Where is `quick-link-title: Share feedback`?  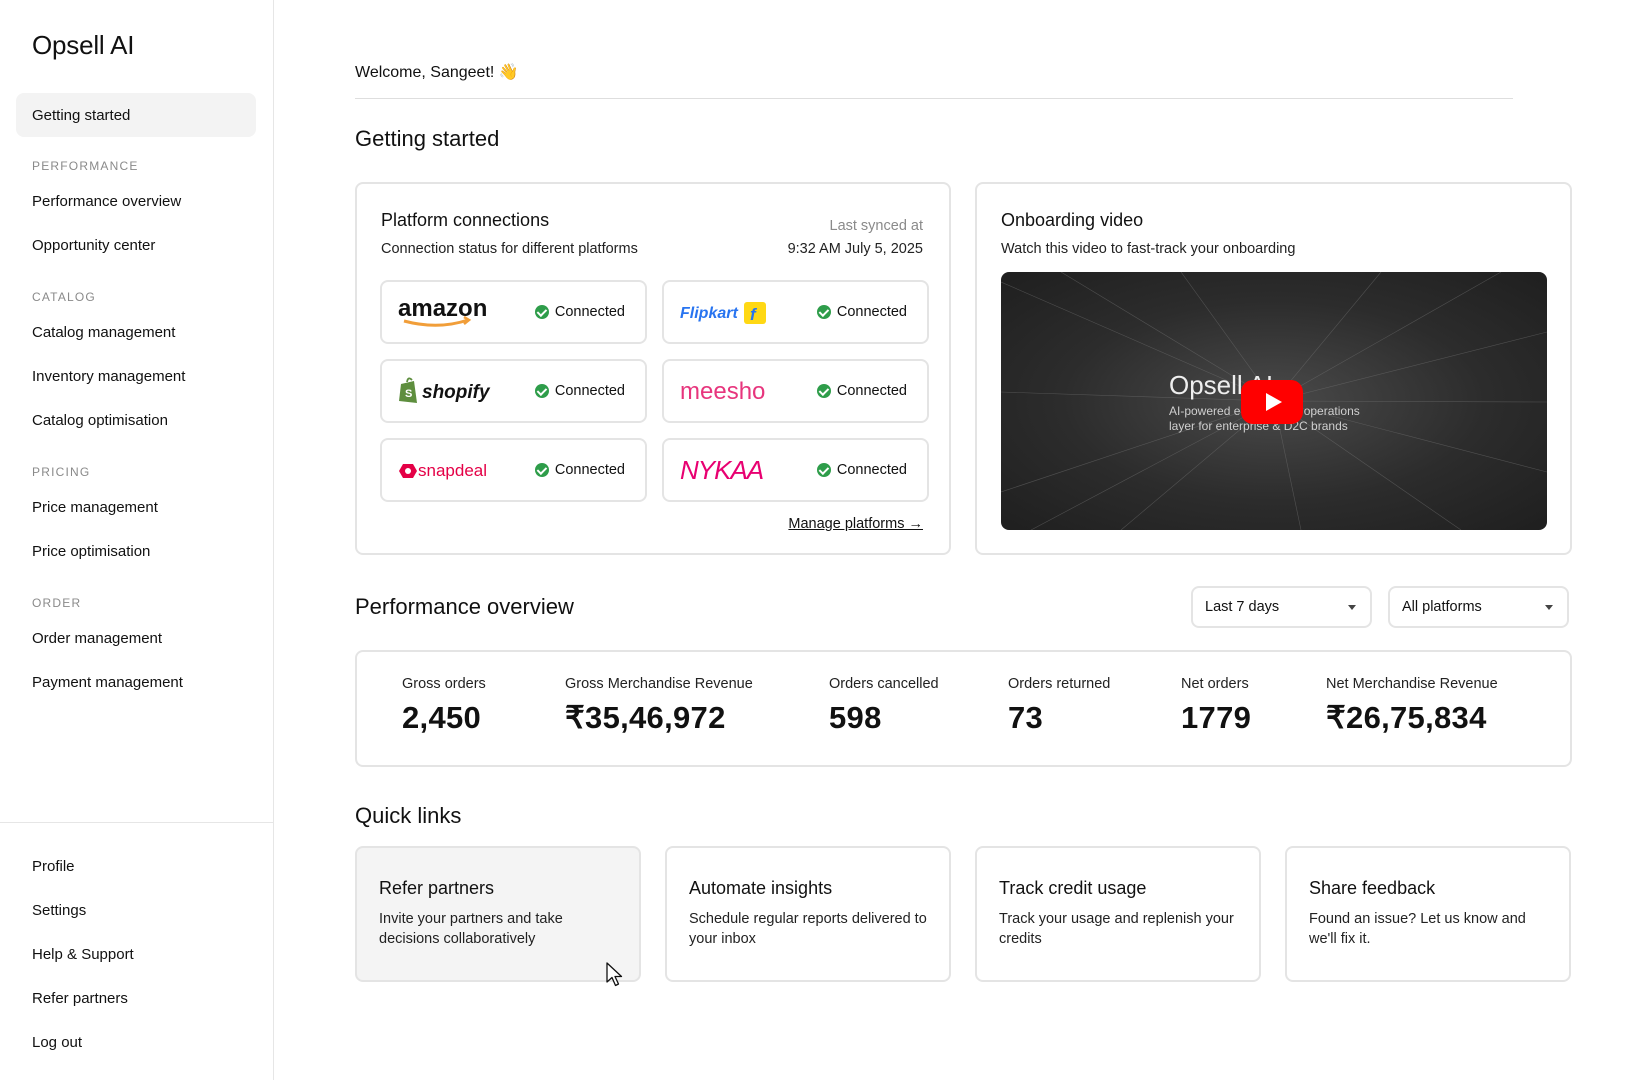
quick-link-title: Share feedback is located at coordinates (1372, 888).